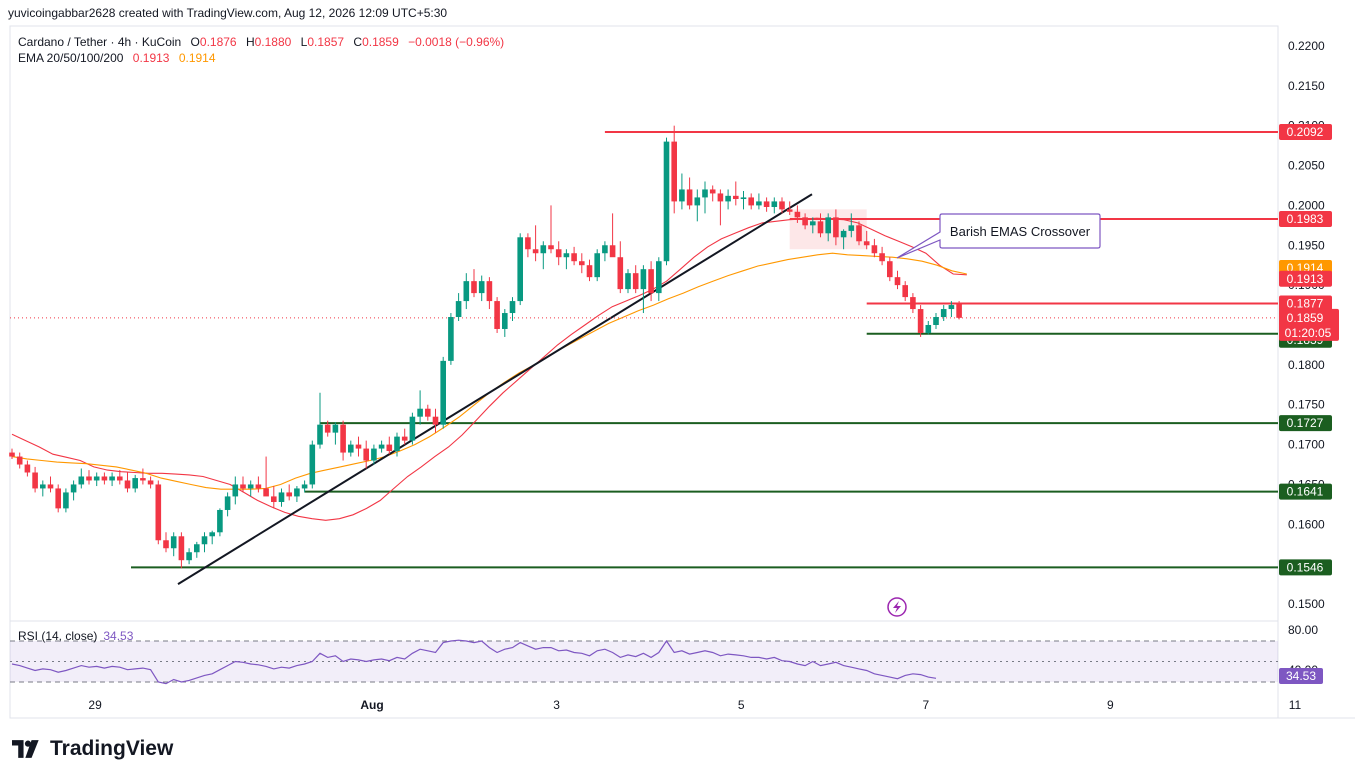 The height and width of the screenshot is (779, 1355). Describe the element at coordinates (118, 636) in the screenshot. I see `rsi-legend-value: 34.53` at that location.